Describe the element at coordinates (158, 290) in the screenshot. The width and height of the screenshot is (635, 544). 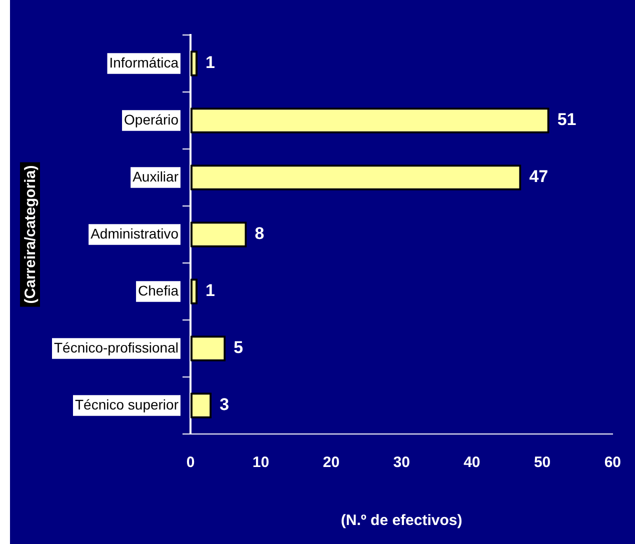
I see `y-tick-label: Chefia` at that location.